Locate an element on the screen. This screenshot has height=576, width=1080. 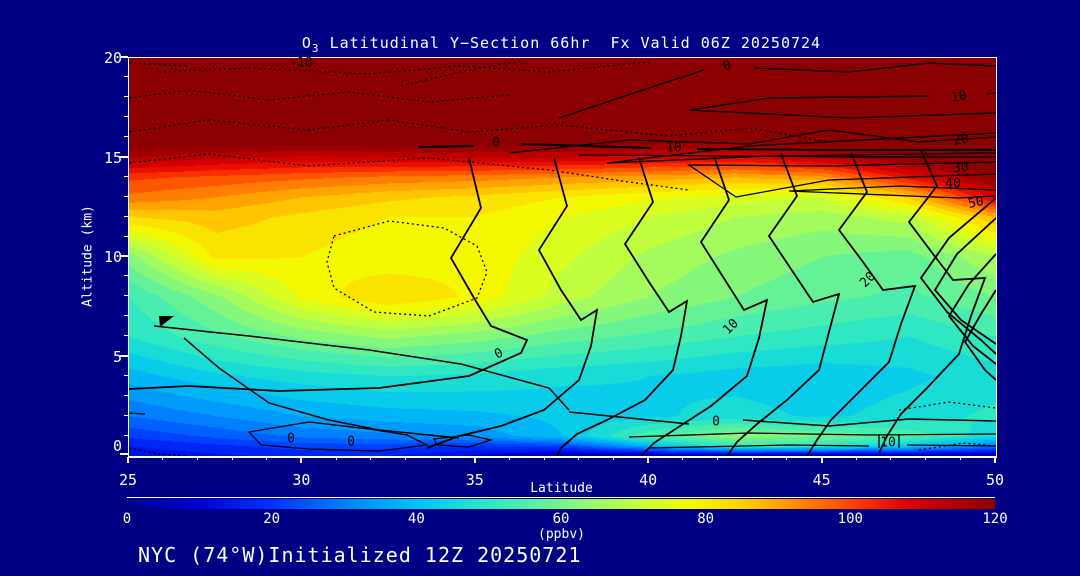
y-tick-label-5: 5 is located at coordinates (117, 356).